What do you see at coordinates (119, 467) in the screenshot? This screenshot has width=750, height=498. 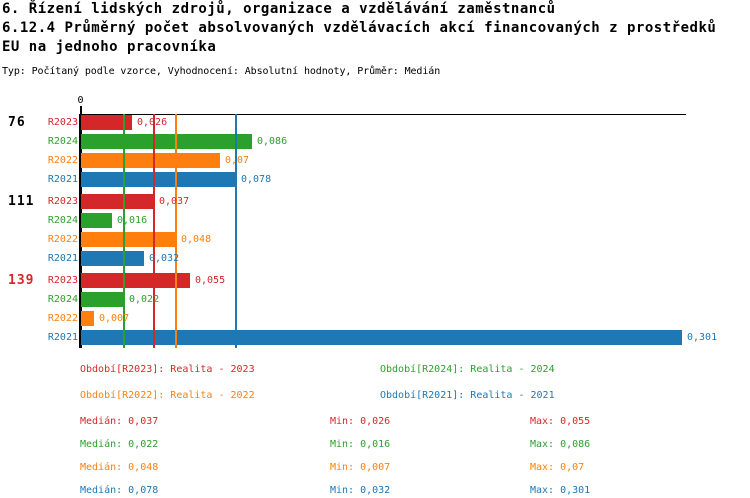 I see `stat-median-r2022: Medián: 0,048` at bounding box center [119, 467].